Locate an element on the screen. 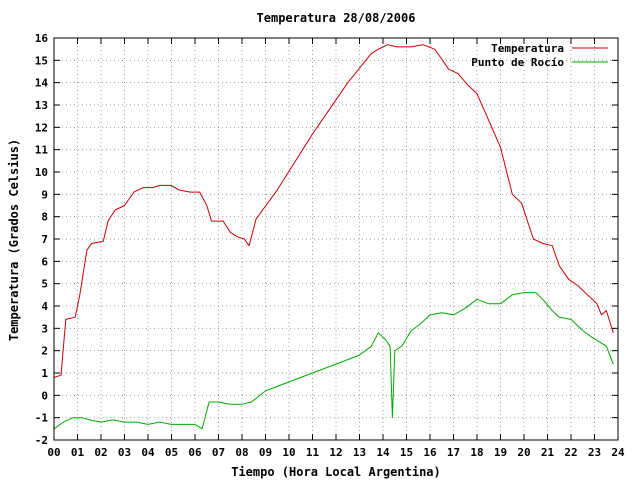 The width and height of the screenshot is (640, 484). y-tick-label: 10 is located at coordinates (41, 172).